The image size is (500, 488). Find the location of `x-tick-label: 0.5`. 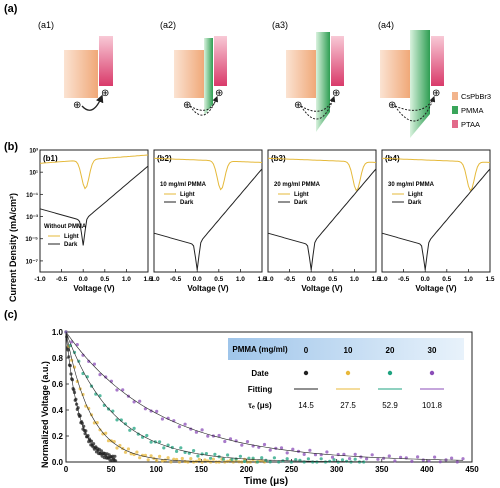

x-tick-label: 0.5 is located at coordinates (218, 279).